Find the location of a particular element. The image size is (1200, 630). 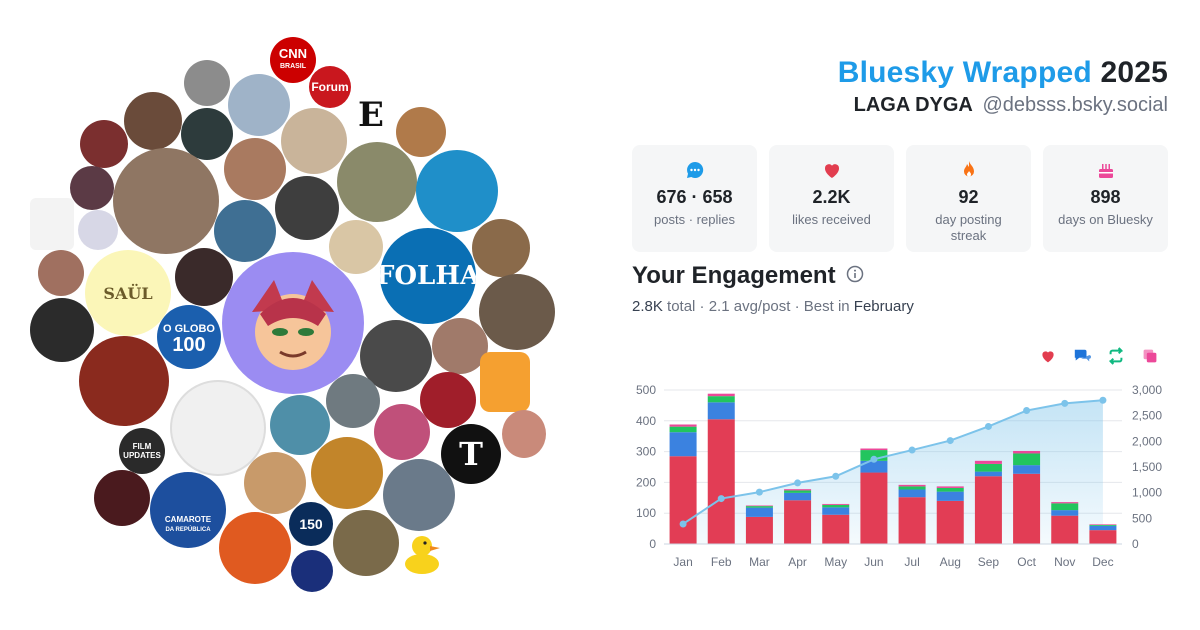

info-icon is located at coordinates (855, 276).